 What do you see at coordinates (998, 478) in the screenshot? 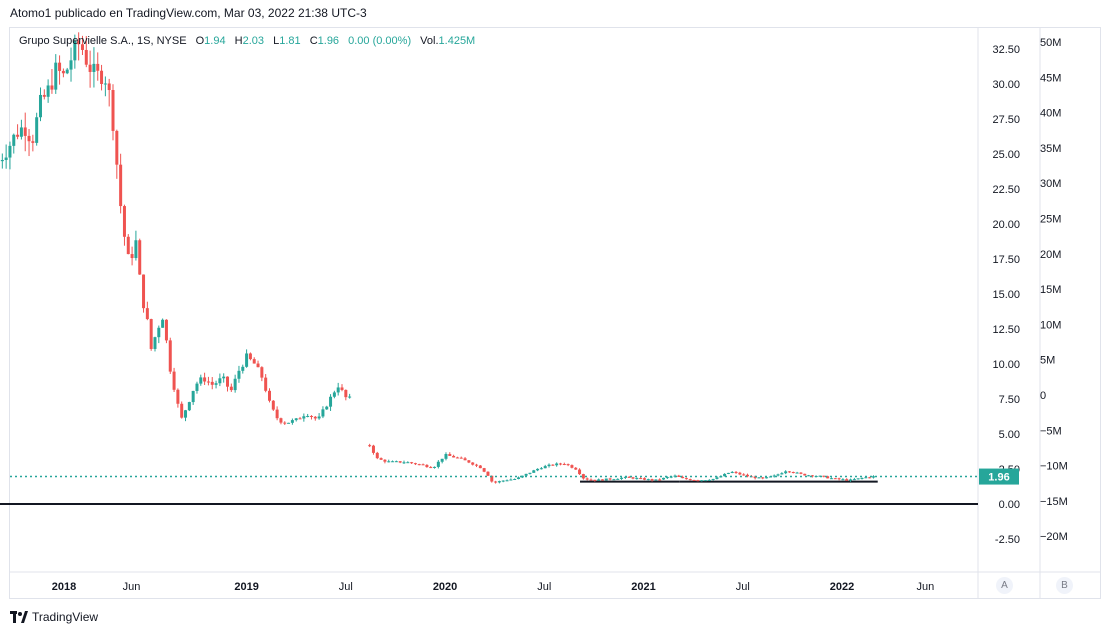
I see `last-price-label: 1.96` at bounding box center [998, 478].